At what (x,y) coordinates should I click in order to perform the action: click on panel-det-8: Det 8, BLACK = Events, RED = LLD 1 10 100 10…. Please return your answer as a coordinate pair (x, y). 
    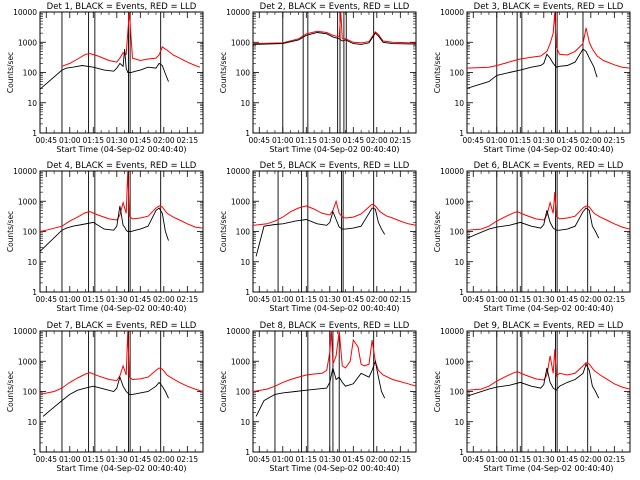
    Looking at the image, I should click on (318, 397).